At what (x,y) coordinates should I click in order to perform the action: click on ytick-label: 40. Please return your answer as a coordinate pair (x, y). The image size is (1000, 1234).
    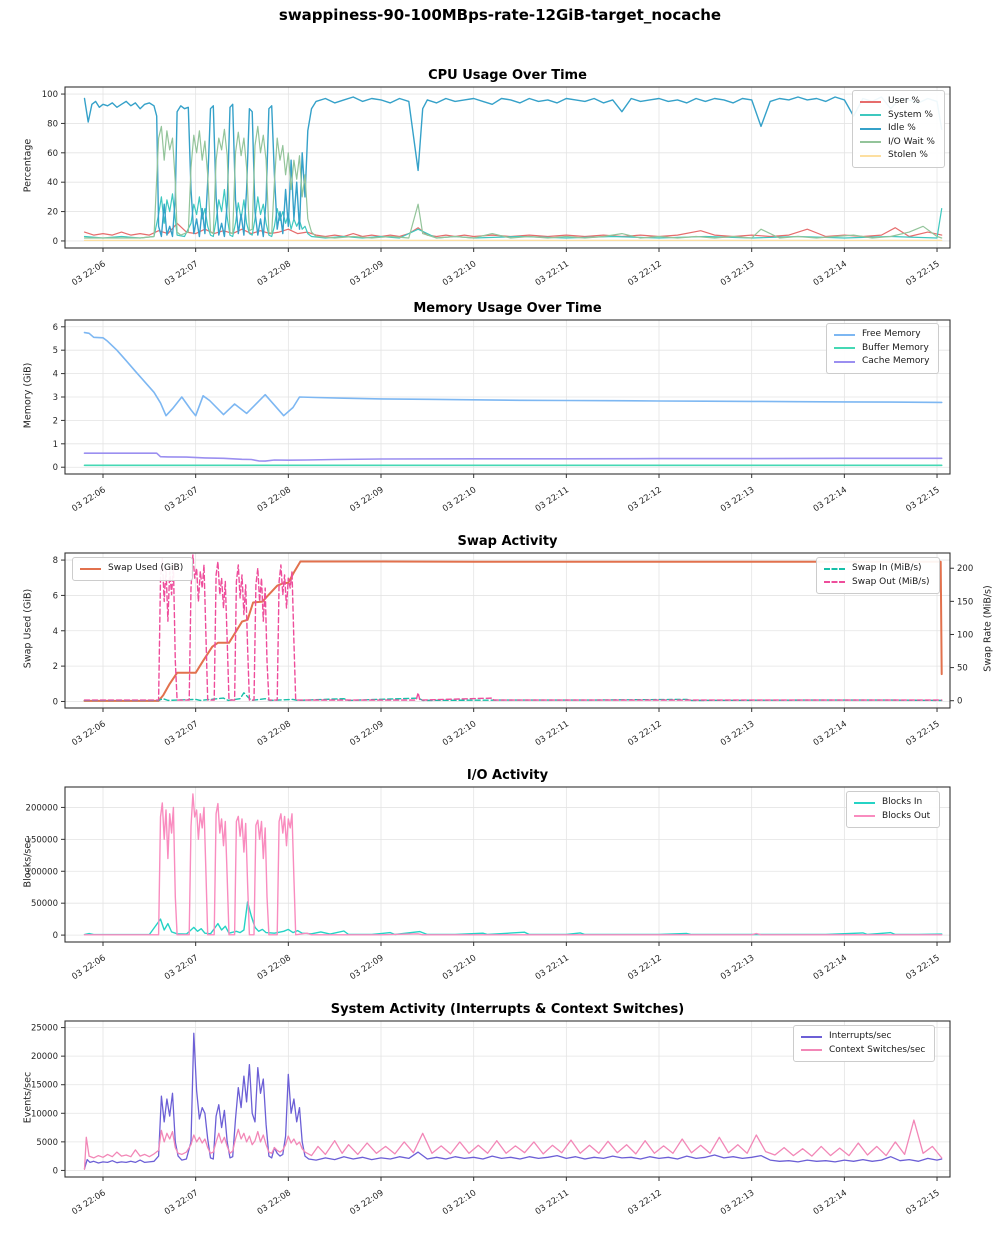
    Looking at the image, I should click on (52, 183).